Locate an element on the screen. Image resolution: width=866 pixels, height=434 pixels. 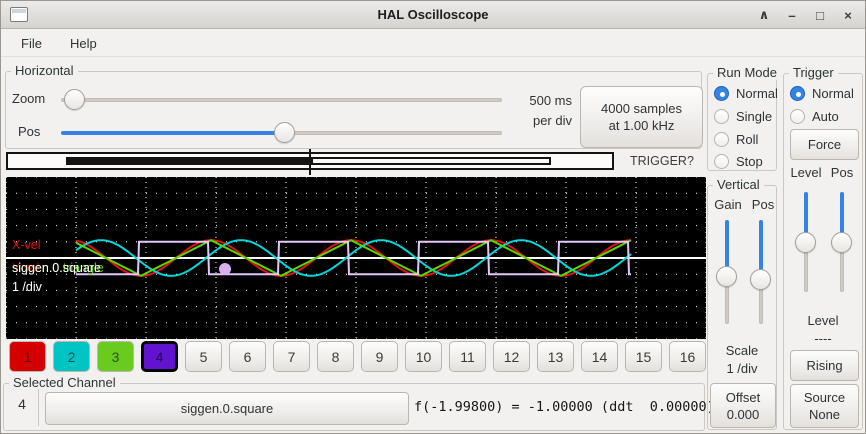
channel-button-8: 8 is located at coordinates (335, 356).